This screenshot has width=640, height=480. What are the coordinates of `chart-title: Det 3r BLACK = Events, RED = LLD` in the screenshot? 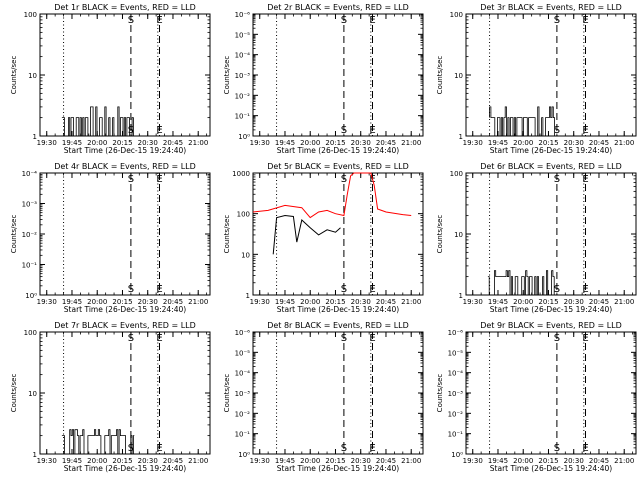 It's located at (551, 7).